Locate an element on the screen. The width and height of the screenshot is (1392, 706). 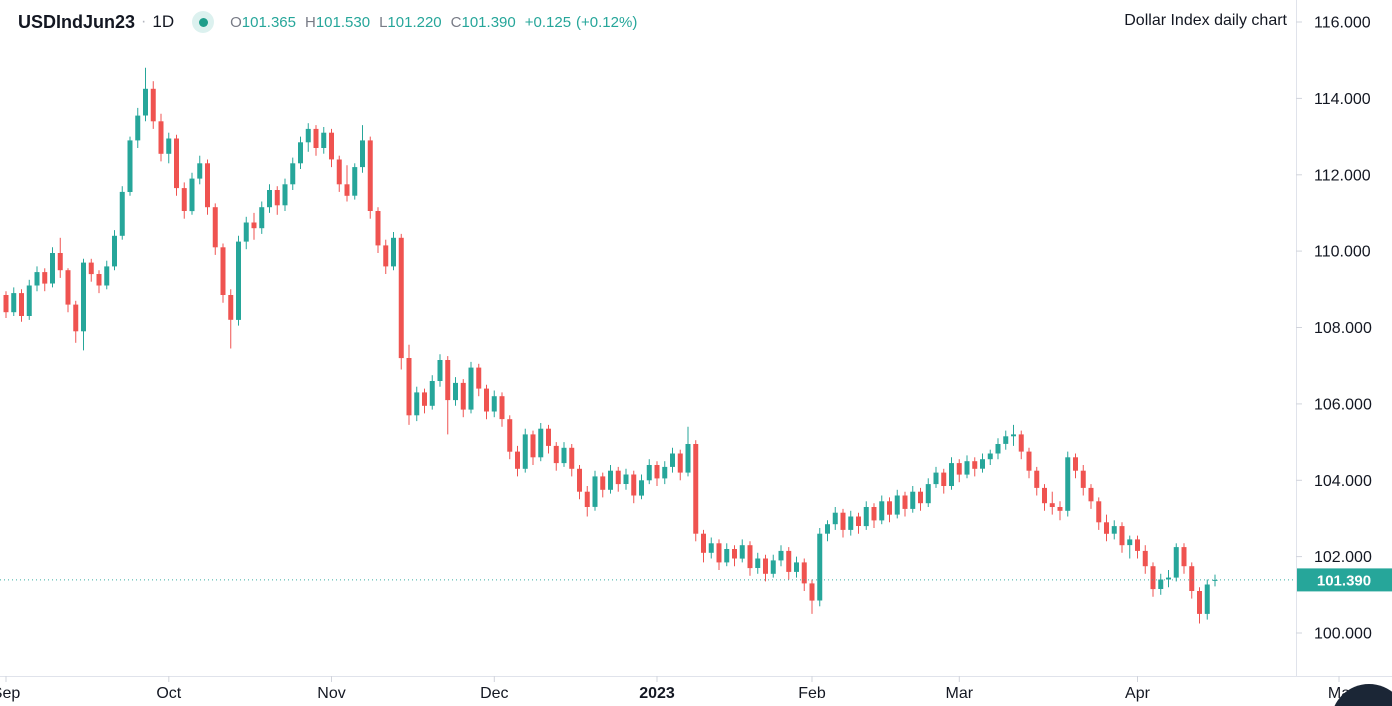
logo-circle is located at coordinates (1361, 695).